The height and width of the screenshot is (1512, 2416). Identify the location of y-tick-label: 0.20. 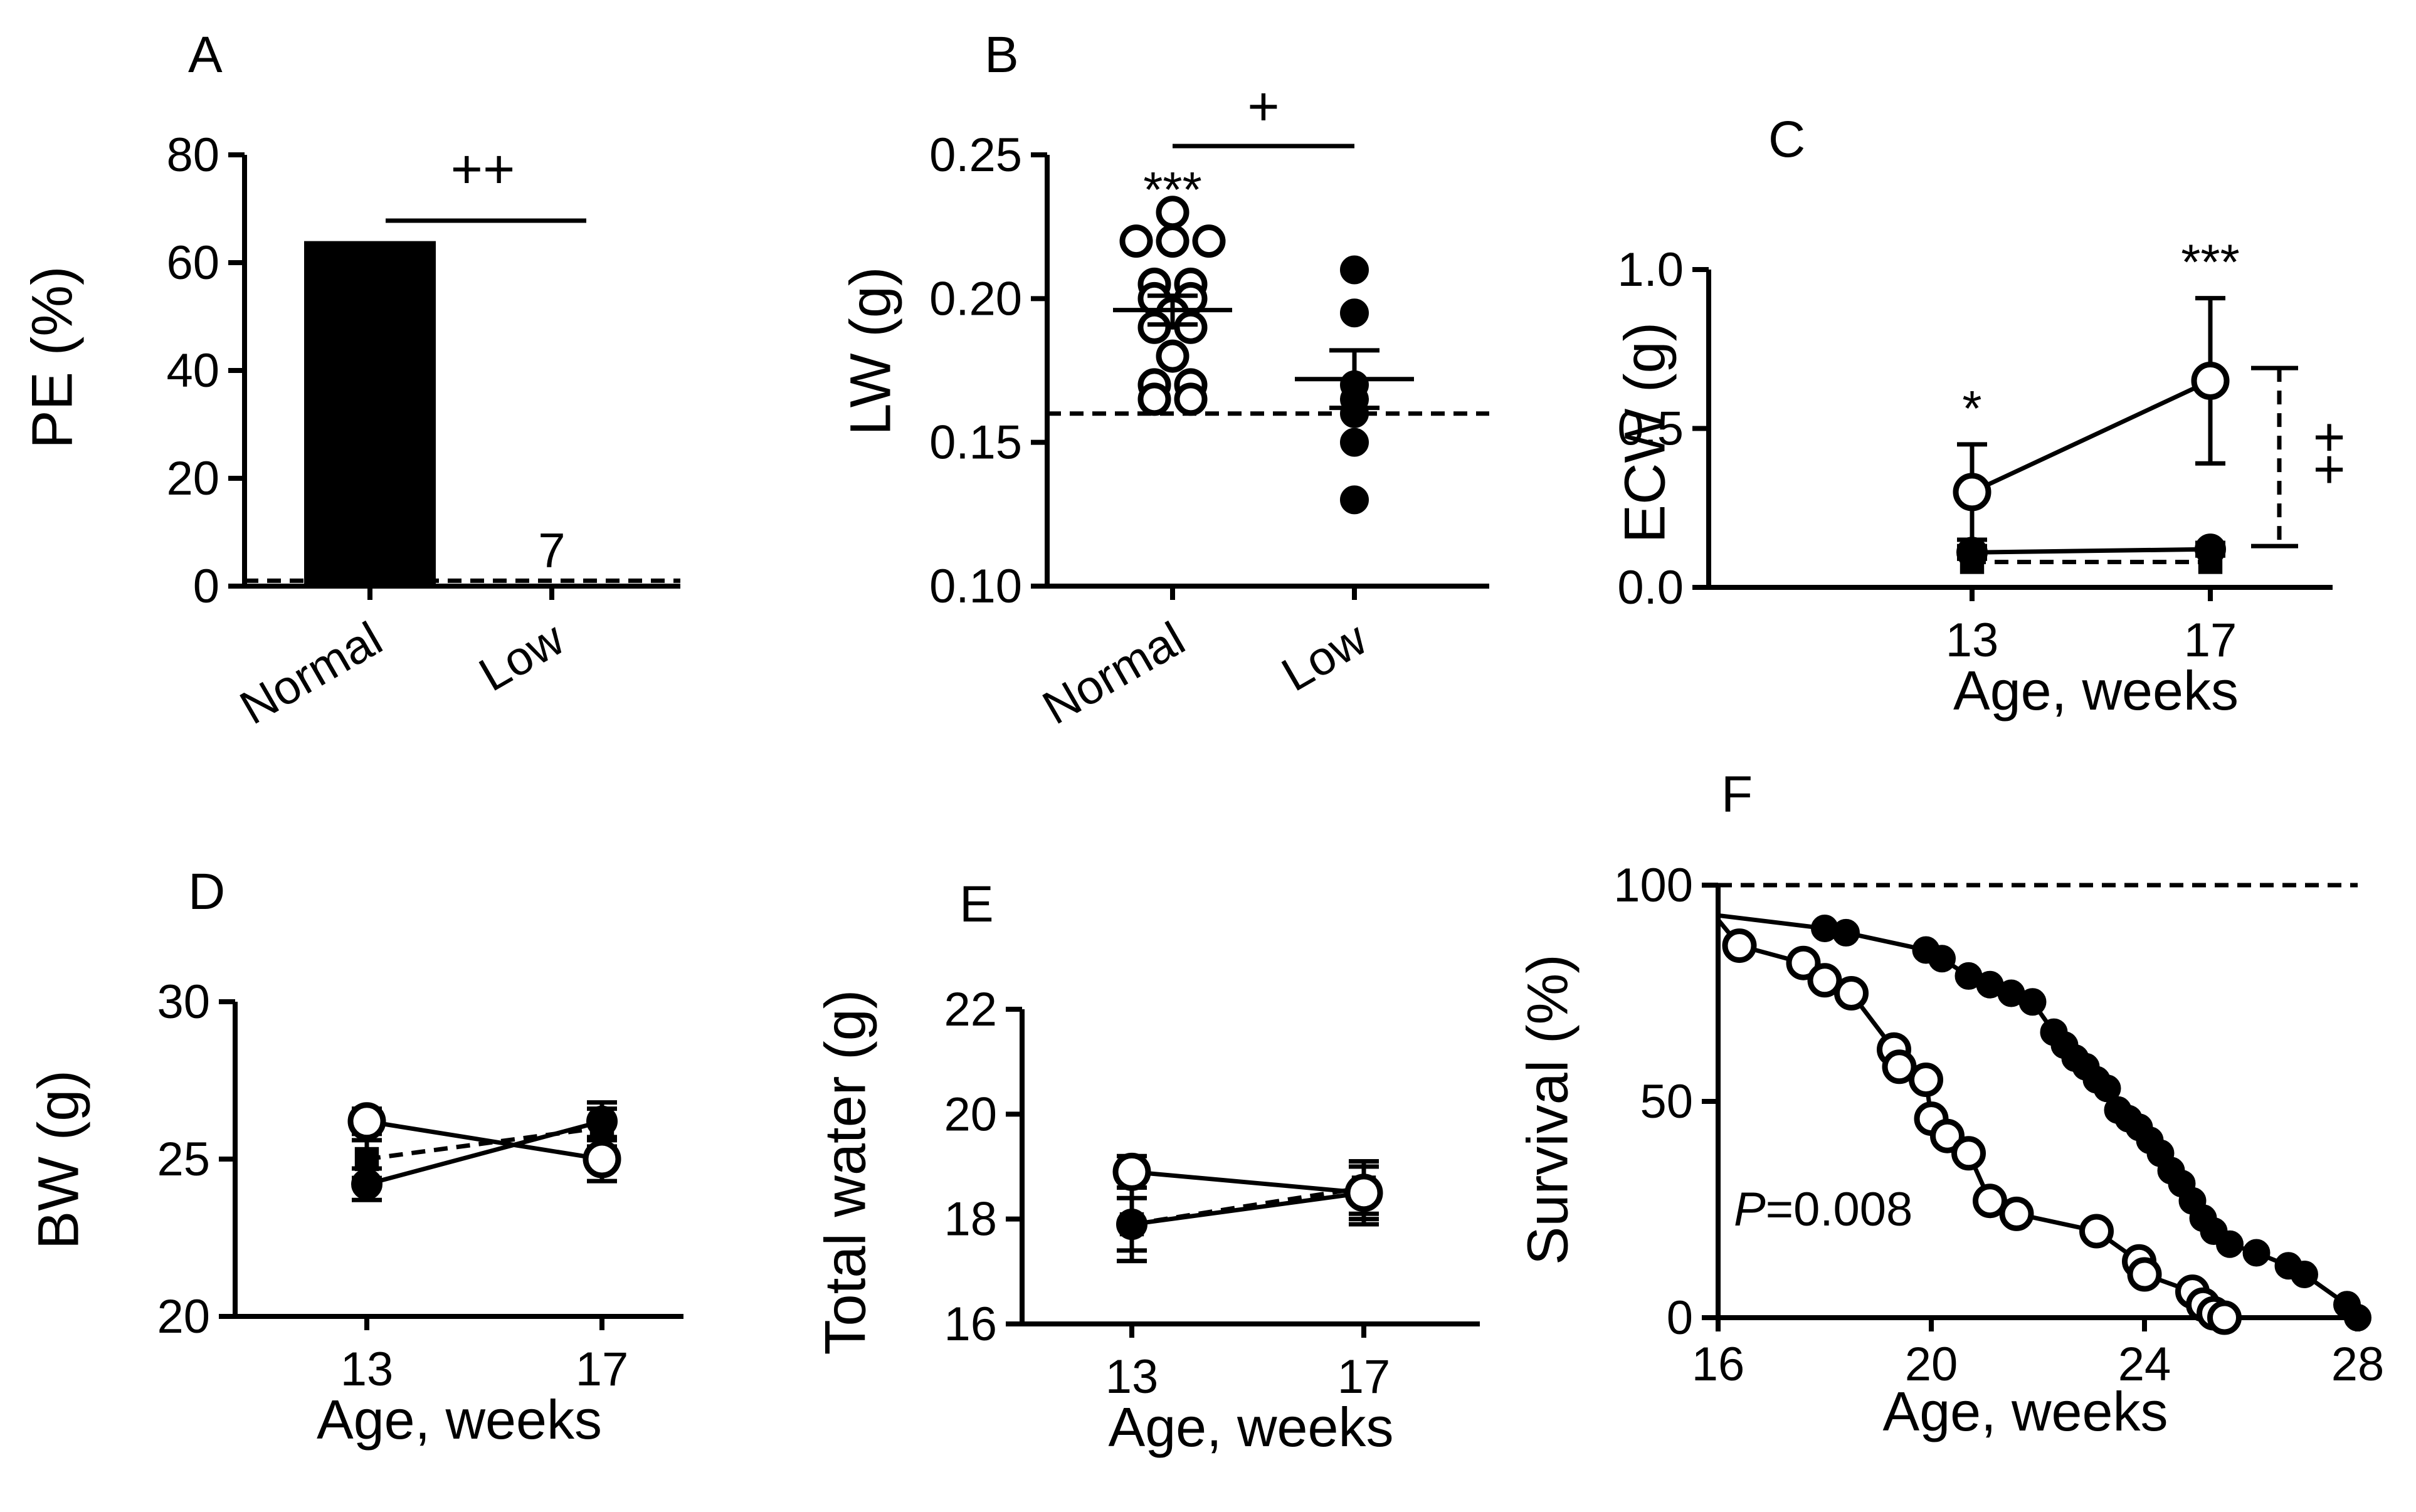
(975, 298).